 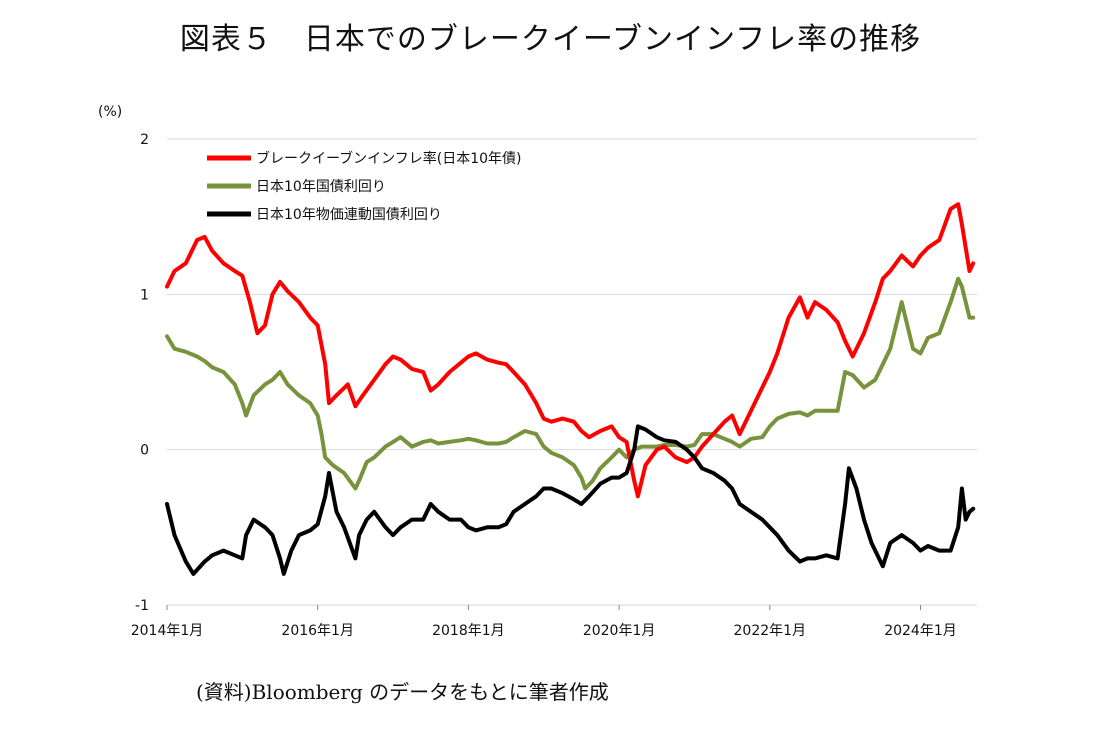 What do you see at coordinates (388, 158) in the screenshot?
I see `legend-label: ブレークイーブンインフレ率(日本10年債)` at bounding box center [388, 158].